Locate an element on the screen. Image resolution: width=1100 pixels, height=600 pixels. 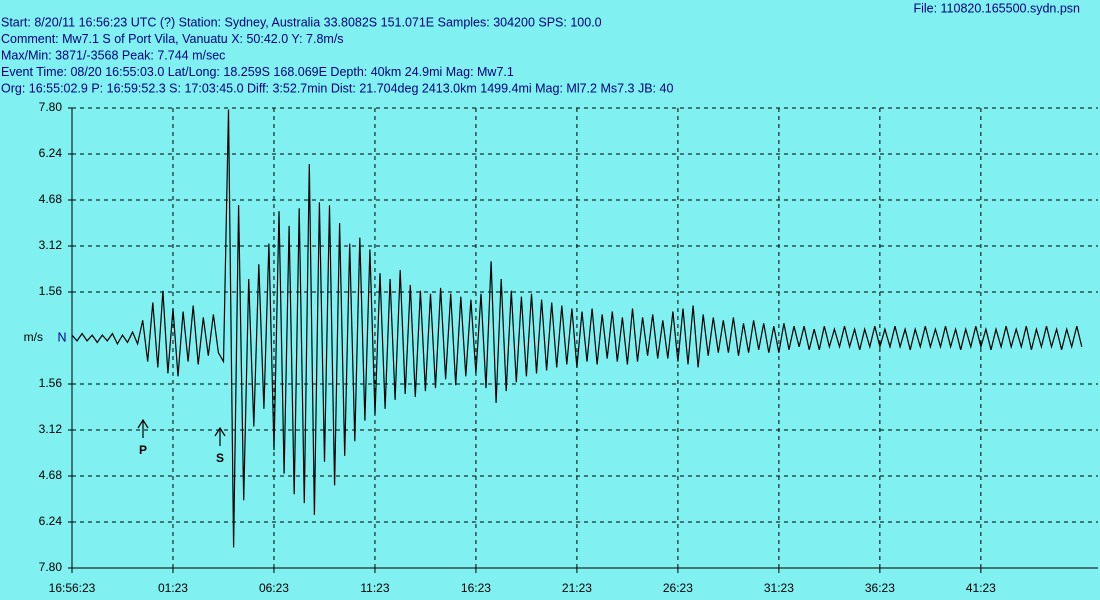
x-tick-label: 21:23 is located at coordinates (577, 588).